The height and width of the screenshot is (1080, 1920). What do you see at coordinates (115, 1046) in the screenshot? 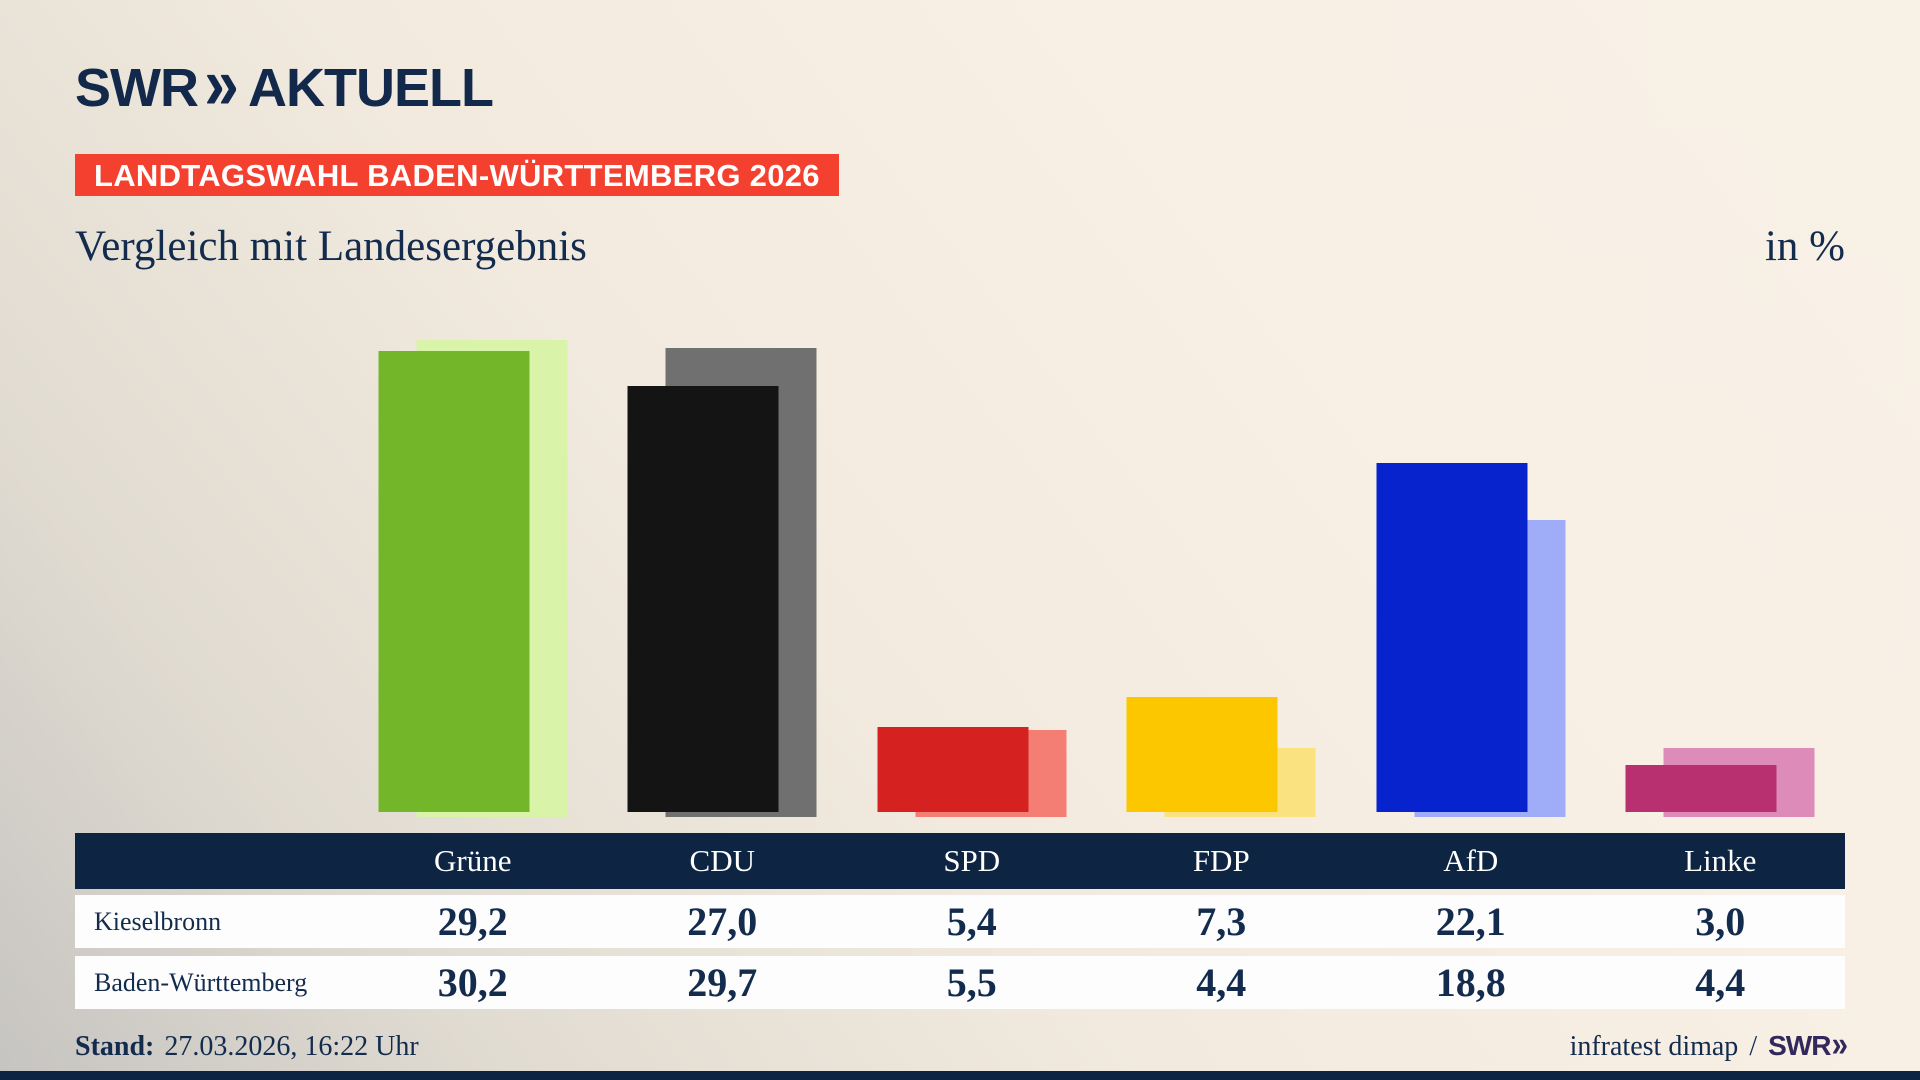
I see `stand-label: Stand:` at bounding box center [115, 1046].